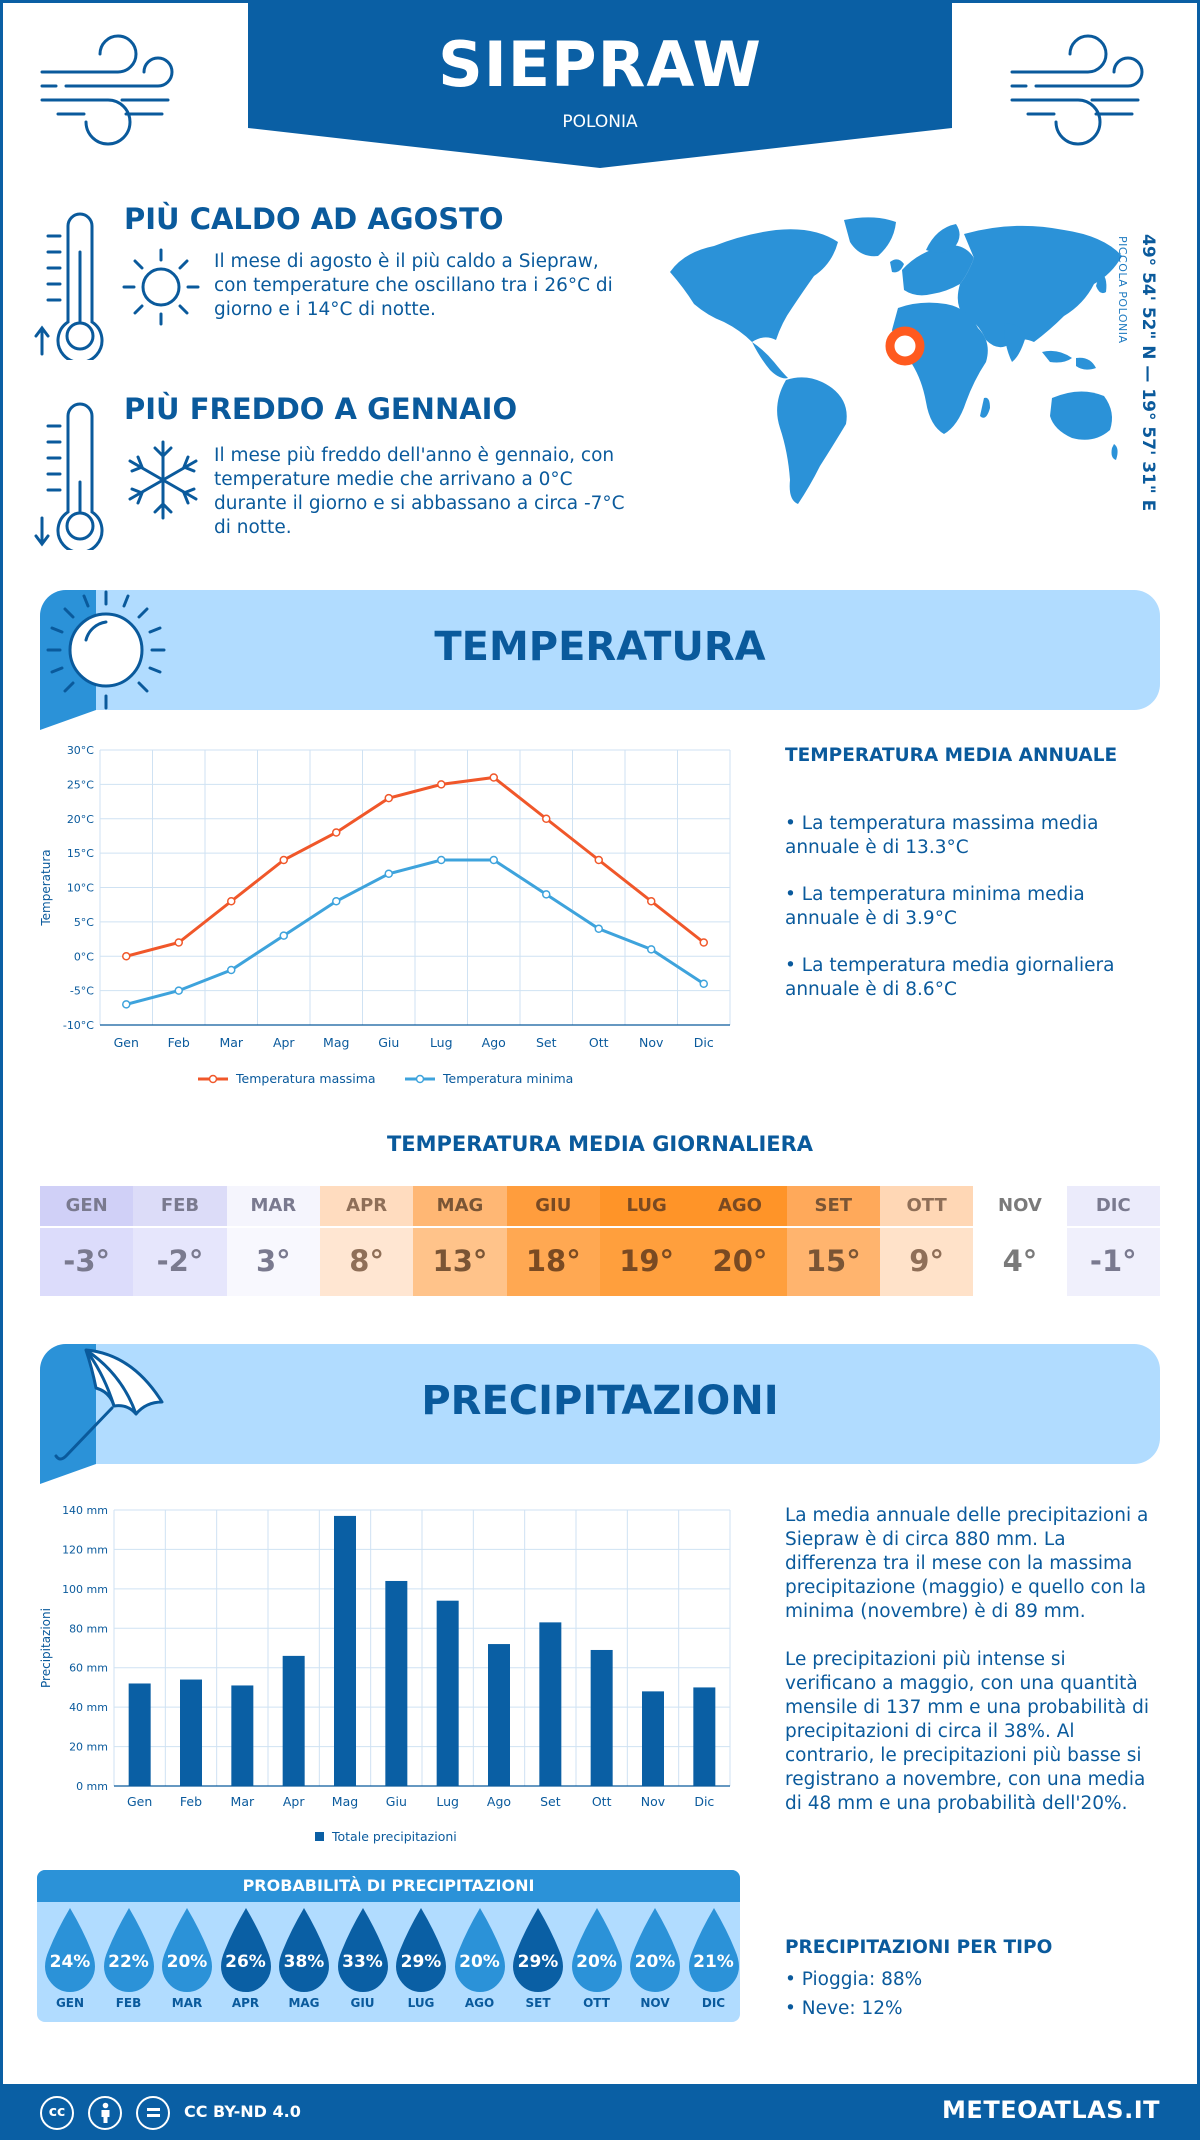 Image resolution: width=1200 pixels, height=2140 pixels. I want to click on daily-value: 8°, so click(366, 1261).